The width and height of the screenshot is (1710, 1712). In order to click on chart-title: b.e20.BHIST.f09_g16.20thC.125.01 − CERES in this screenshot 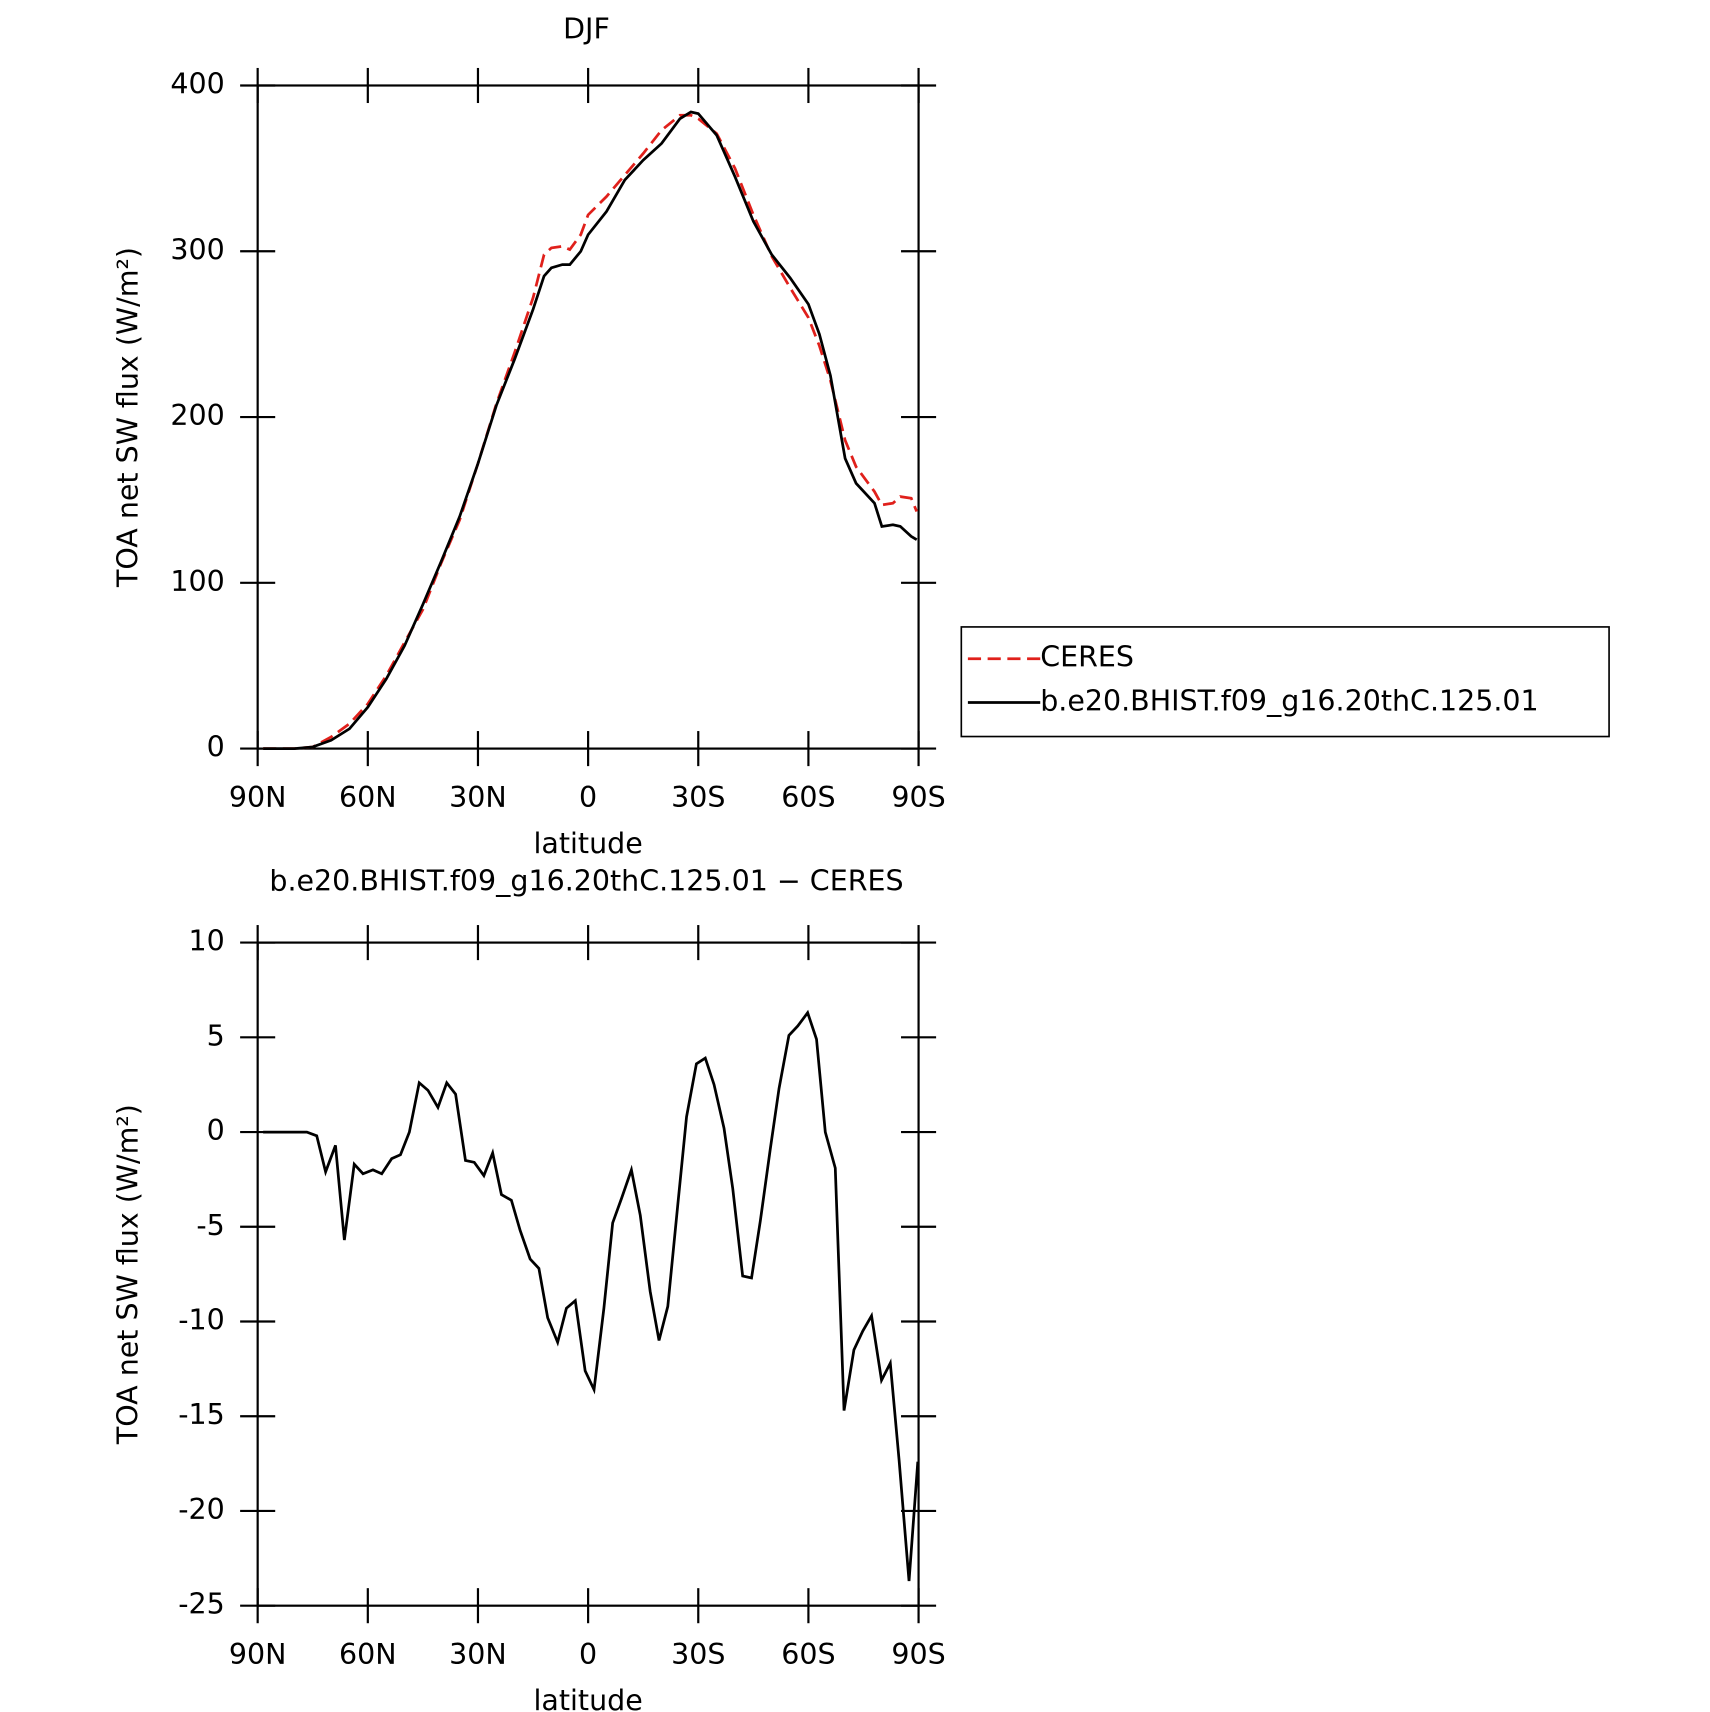, I will do `click(586, 880)`.